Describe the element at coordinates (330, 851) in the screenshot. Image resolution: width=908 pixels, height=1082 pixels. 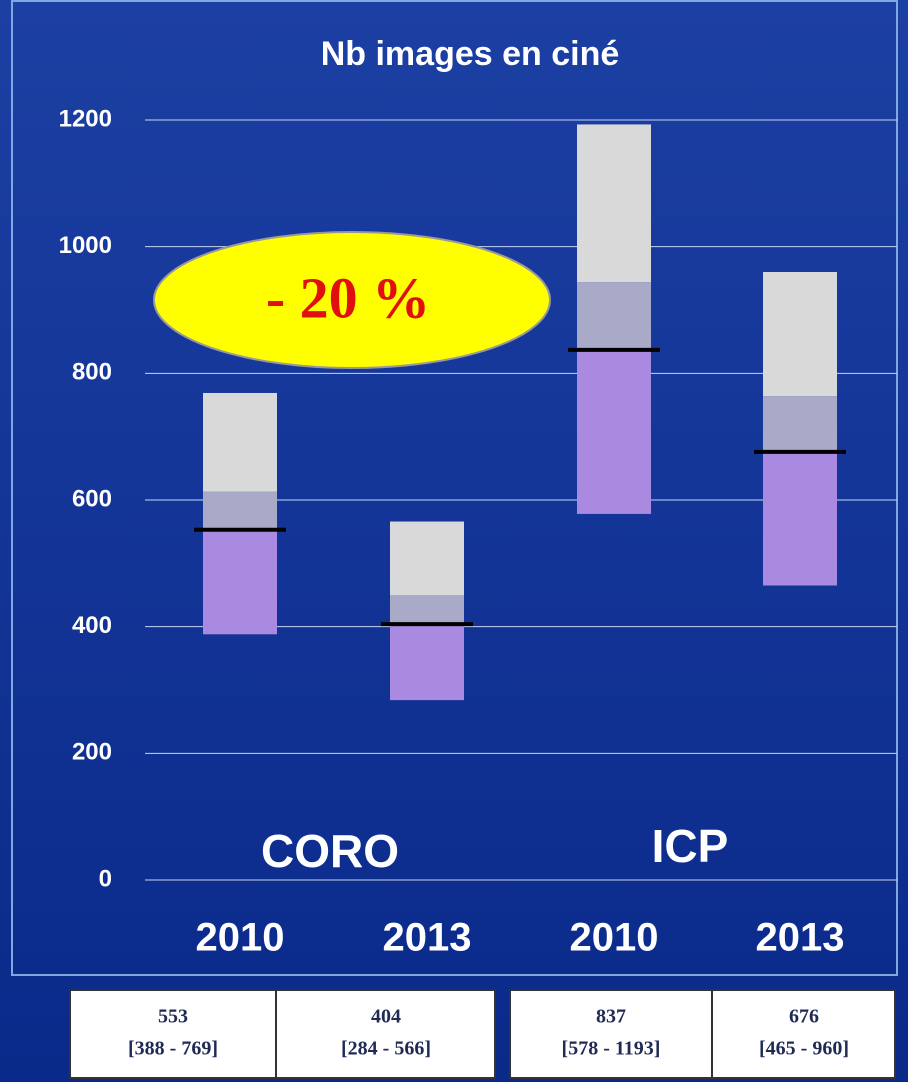
I see `group-label: CORO` at that location.